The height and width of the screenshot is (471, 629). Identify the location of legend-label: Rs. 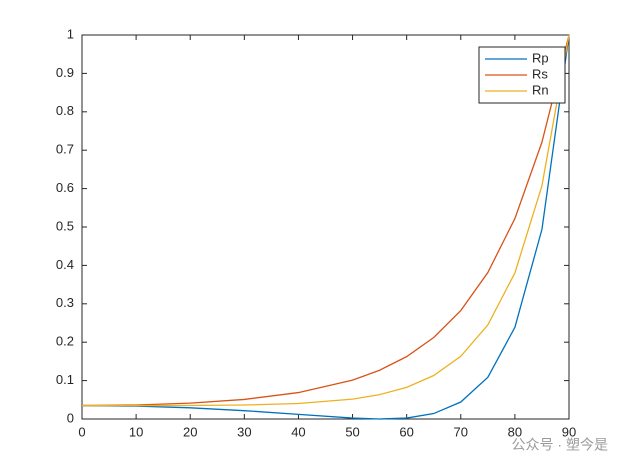
(540, 73).